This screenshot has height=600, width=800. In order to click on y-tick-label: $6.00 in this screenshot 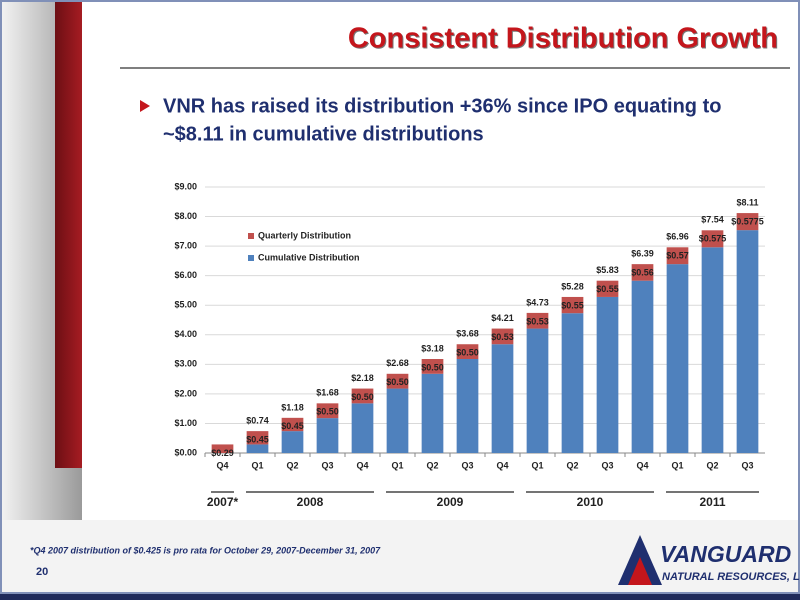, I will do `click(185, 275)`.